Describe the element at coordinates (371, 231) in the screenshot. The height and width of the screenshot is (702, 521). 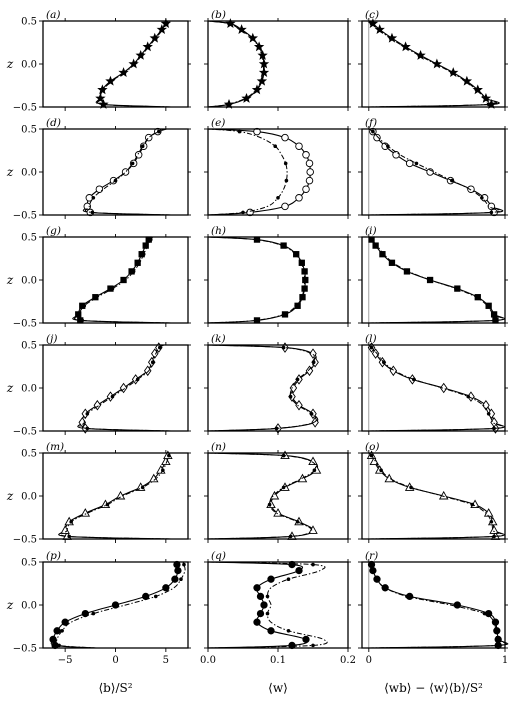
I see `panel-label: (i)` at that location.